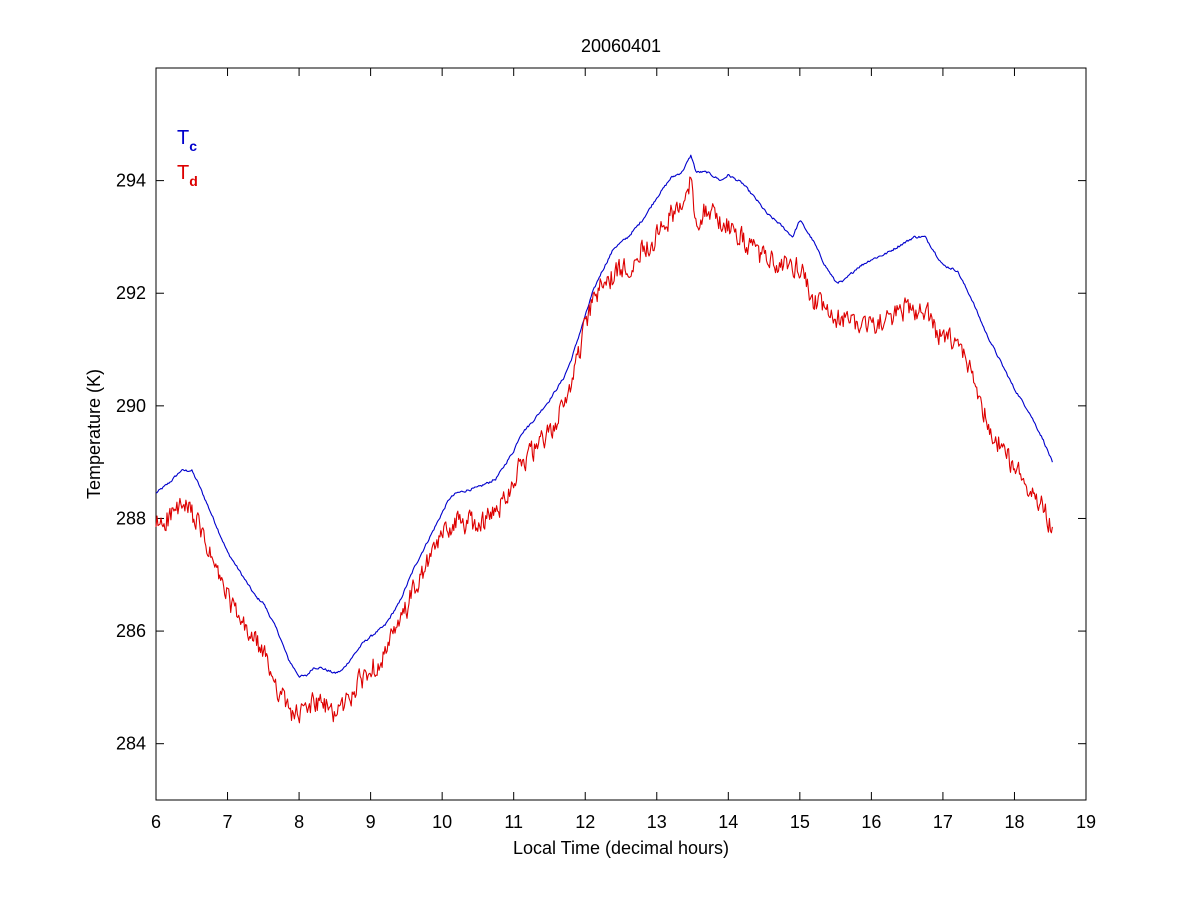  I want to click on x-tick-label: 10, so click(442, 822).